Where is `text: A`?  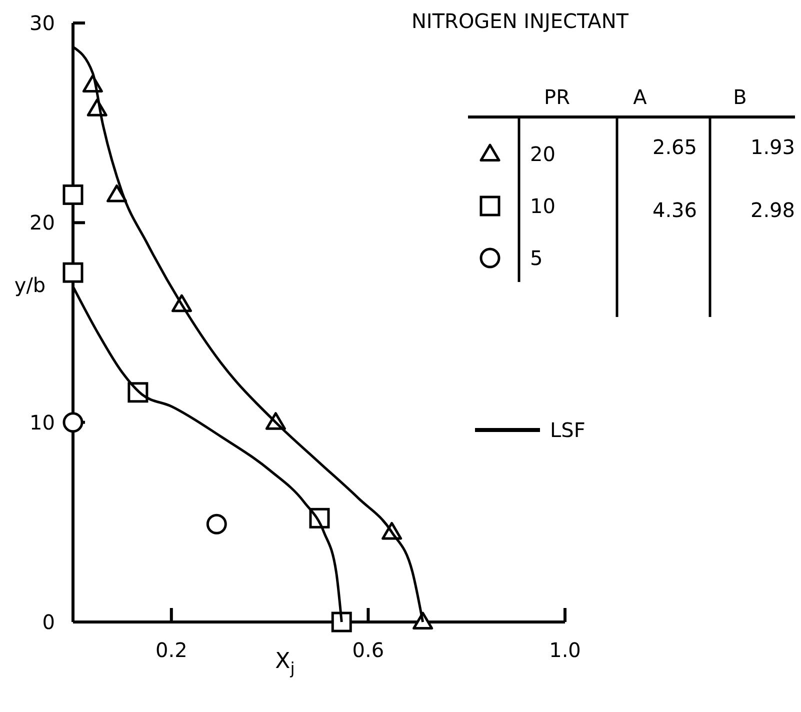
text: A is located at coordinates (640, 97).